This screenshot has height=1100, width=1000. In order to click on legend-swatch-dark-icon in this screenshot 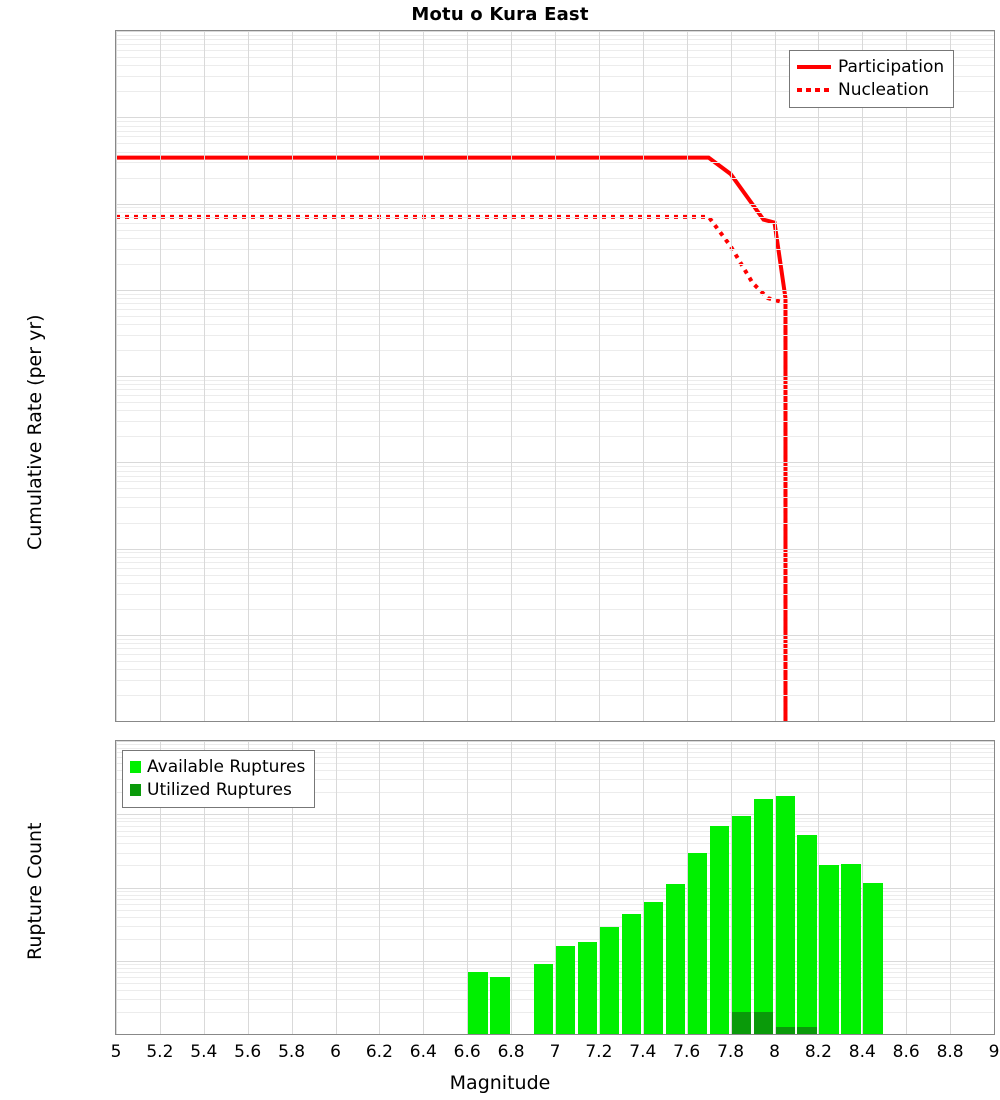, I will do `click(136, 790)`.